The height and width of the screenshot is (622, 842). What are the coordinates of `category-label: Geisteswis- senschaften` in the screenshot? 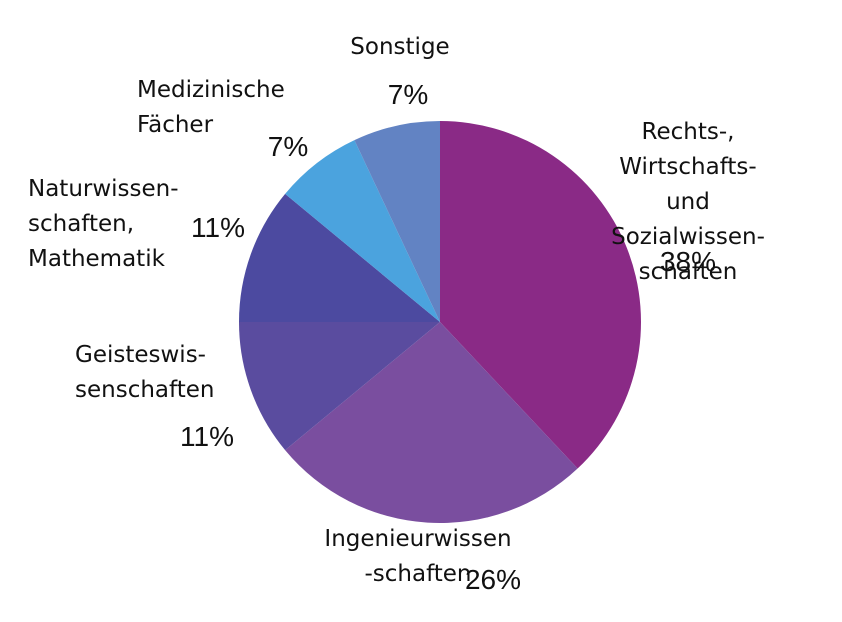 It's located at (145, 372).